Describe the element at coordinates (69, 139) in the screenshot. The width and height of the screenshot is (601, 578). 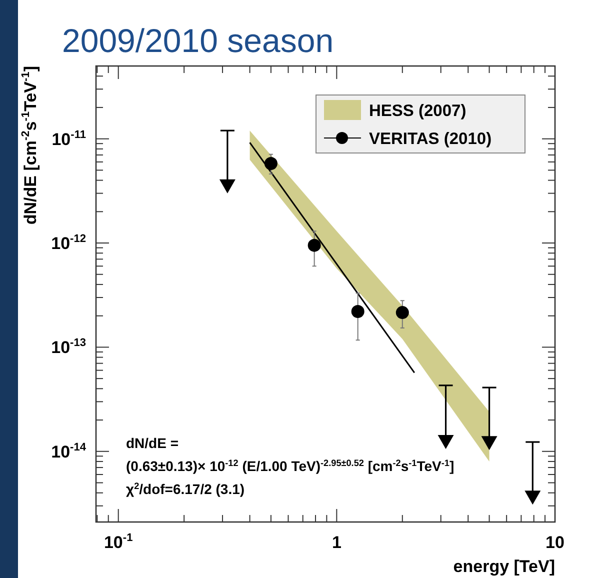
I see `y-tick-label: 10$^{-11}$` at that location.